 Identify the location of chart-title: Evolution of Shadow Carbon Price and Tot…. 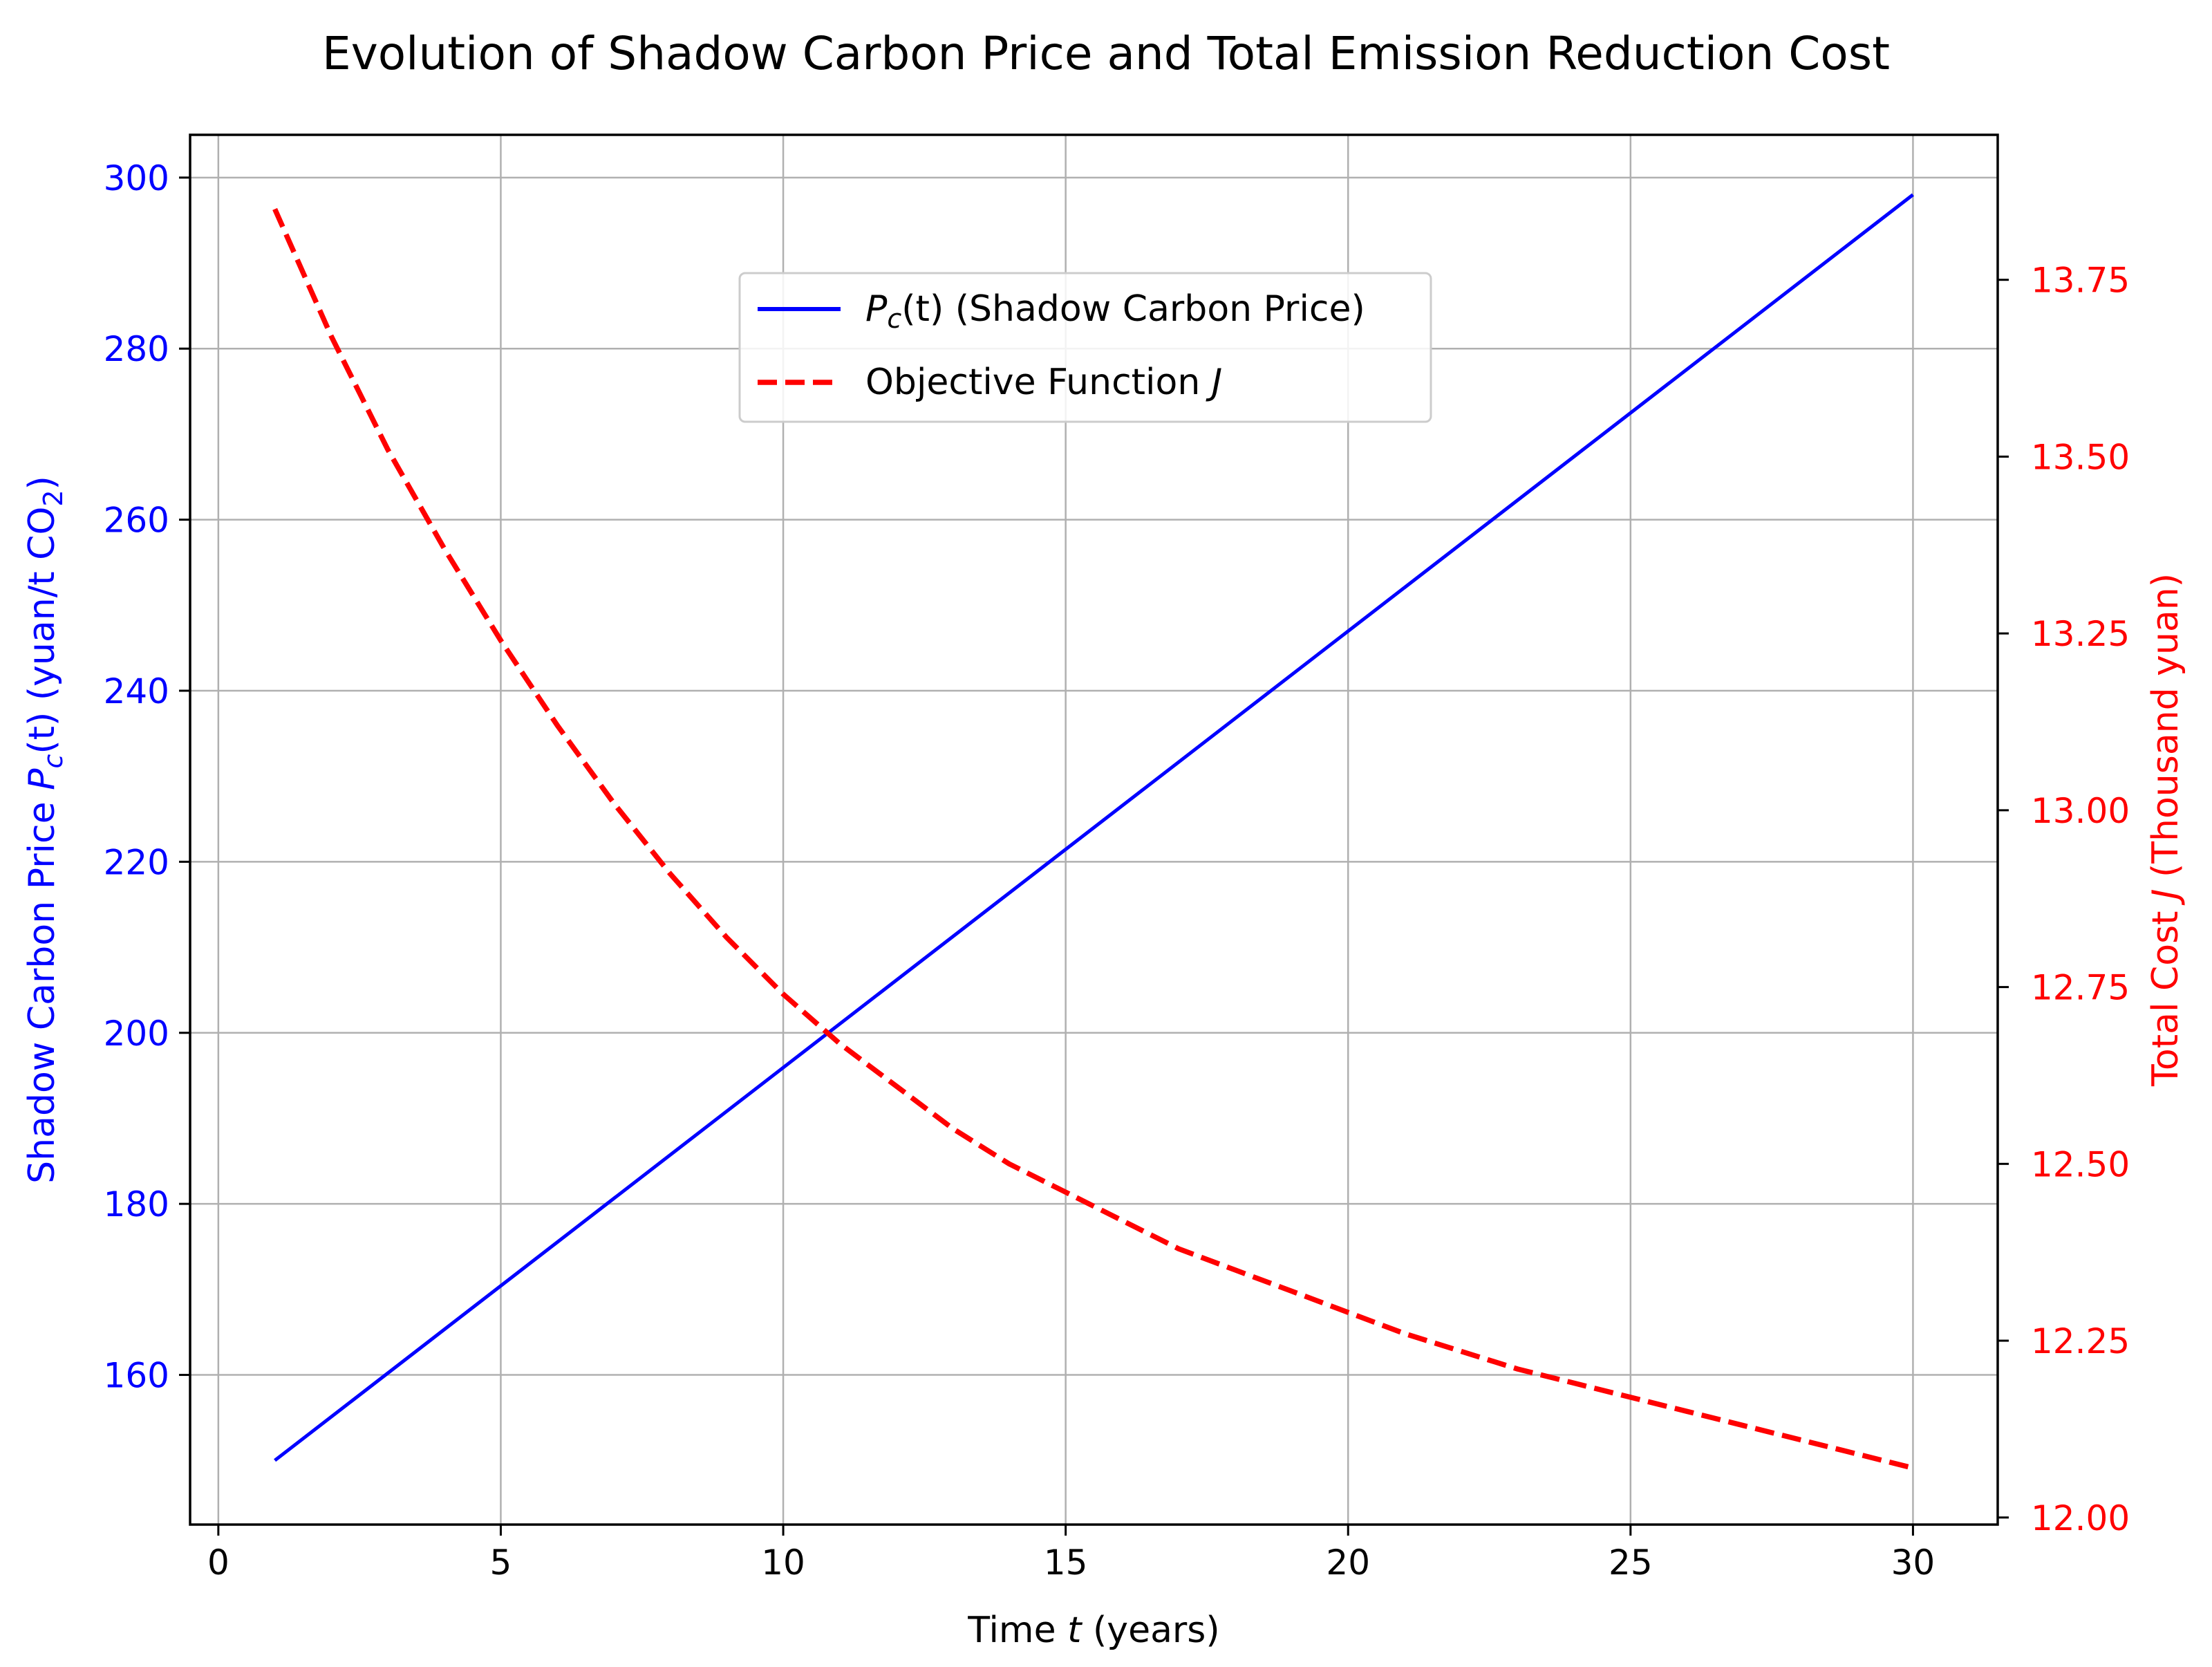
(1106, 53).